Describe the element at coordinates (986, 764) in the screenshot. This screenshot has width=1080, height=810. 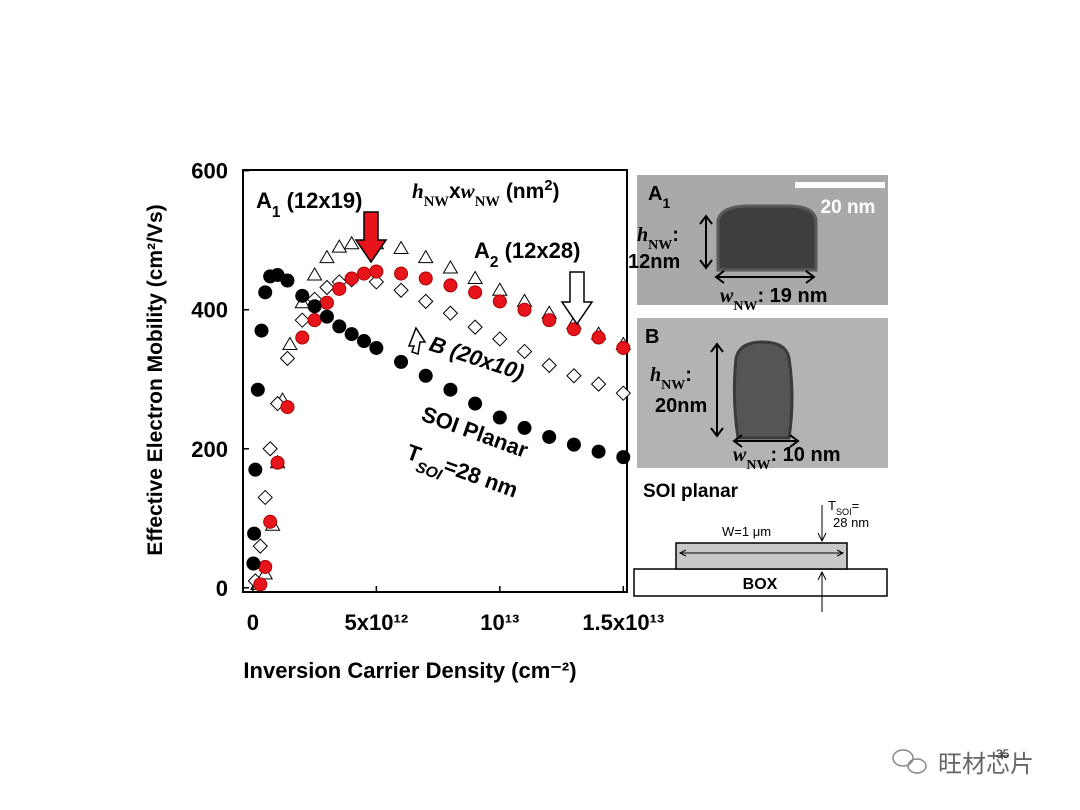
I see `watermark: 旺材芯片` at that location.